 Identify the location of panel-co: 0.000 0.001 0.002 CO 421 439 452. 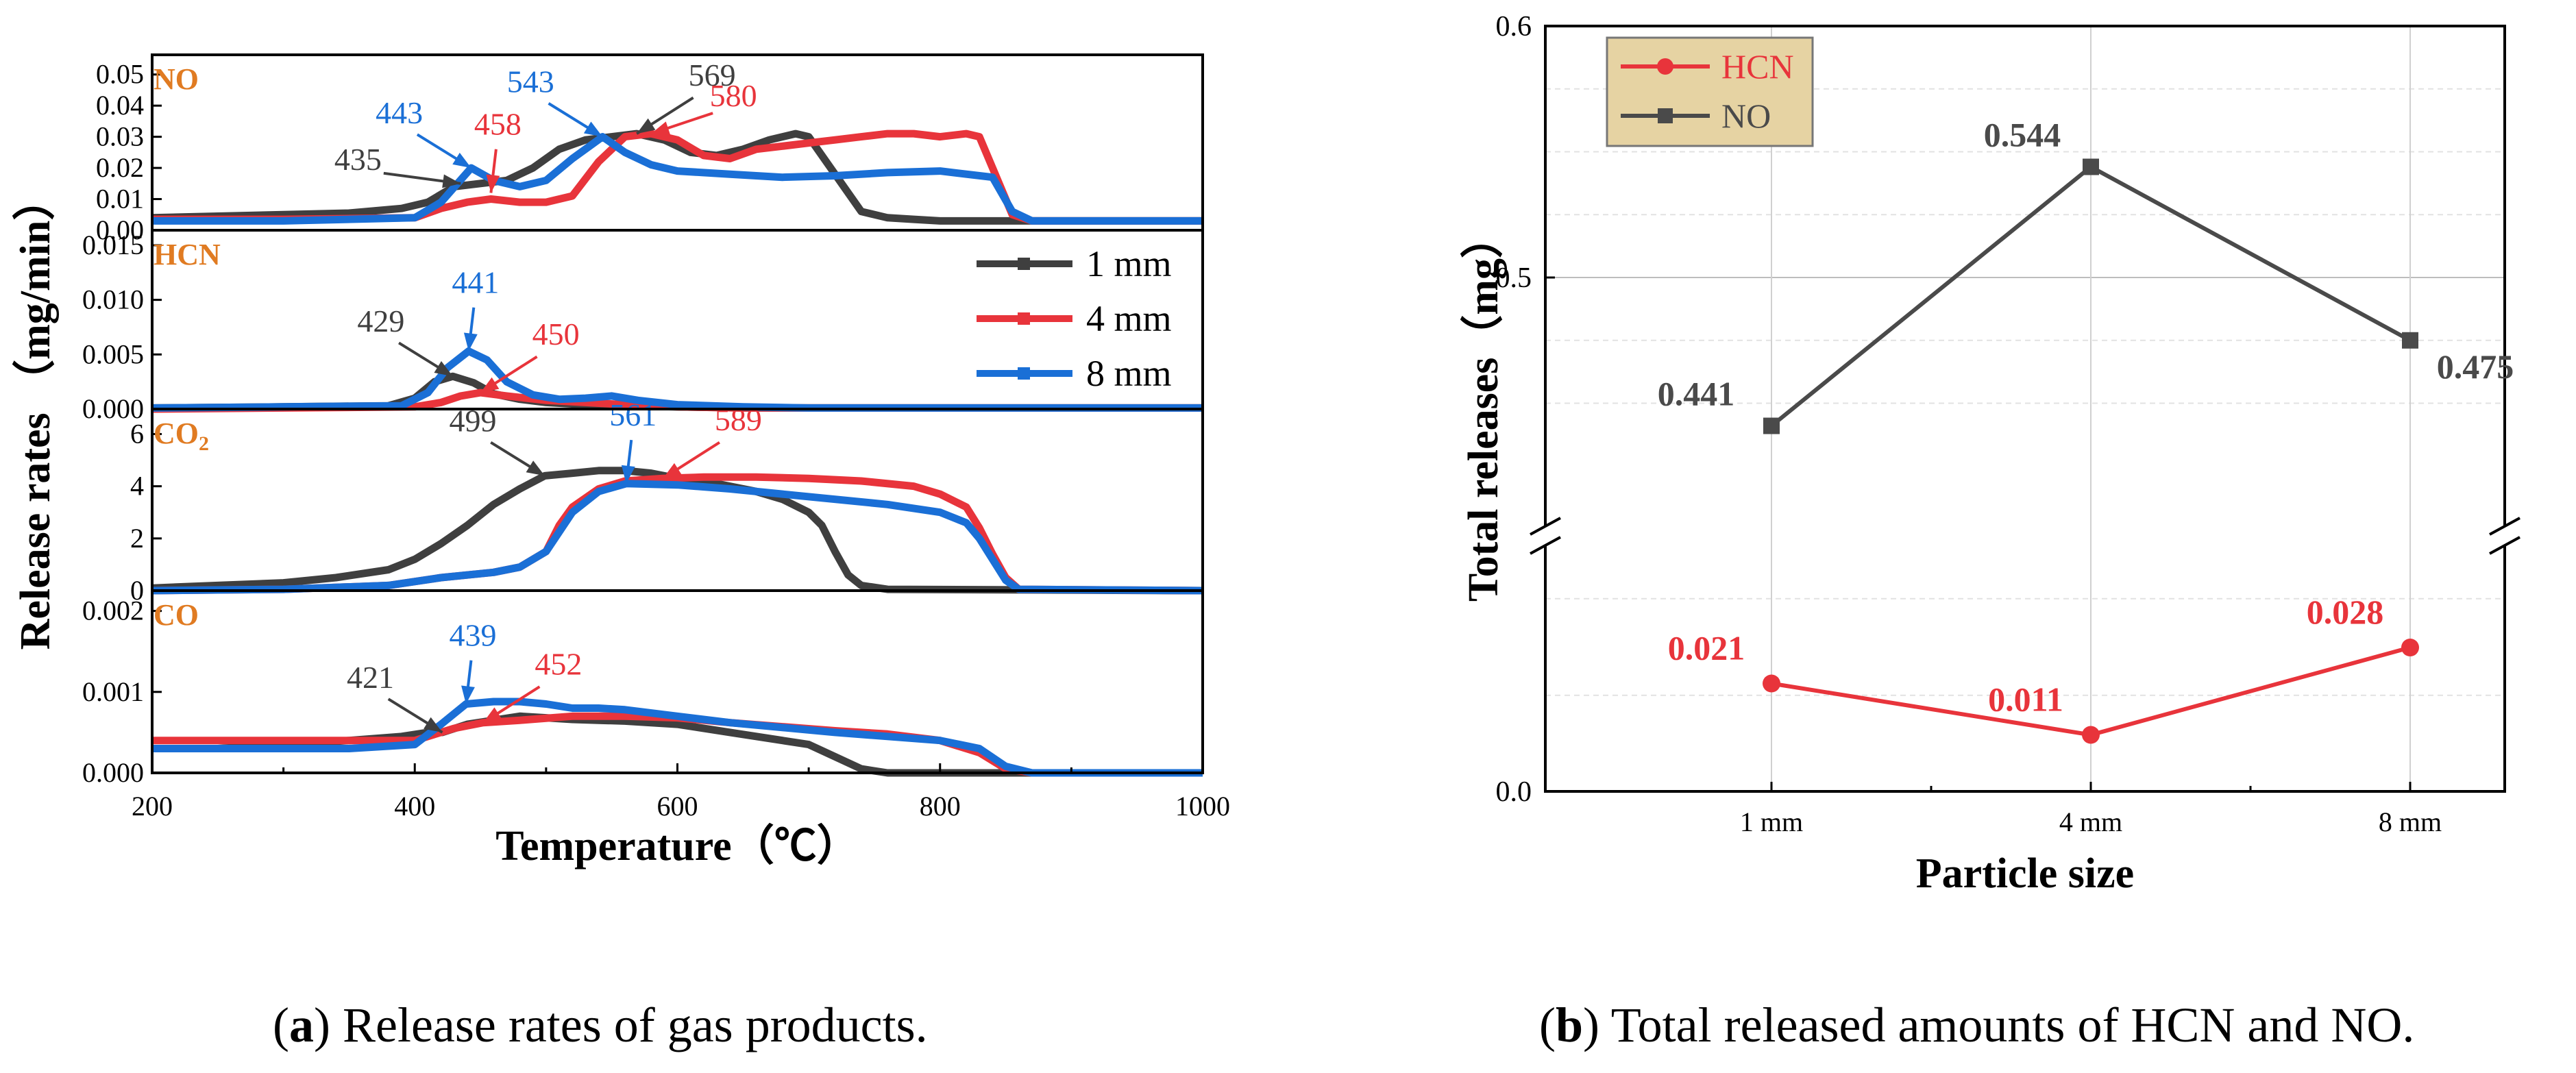
(643, 691).